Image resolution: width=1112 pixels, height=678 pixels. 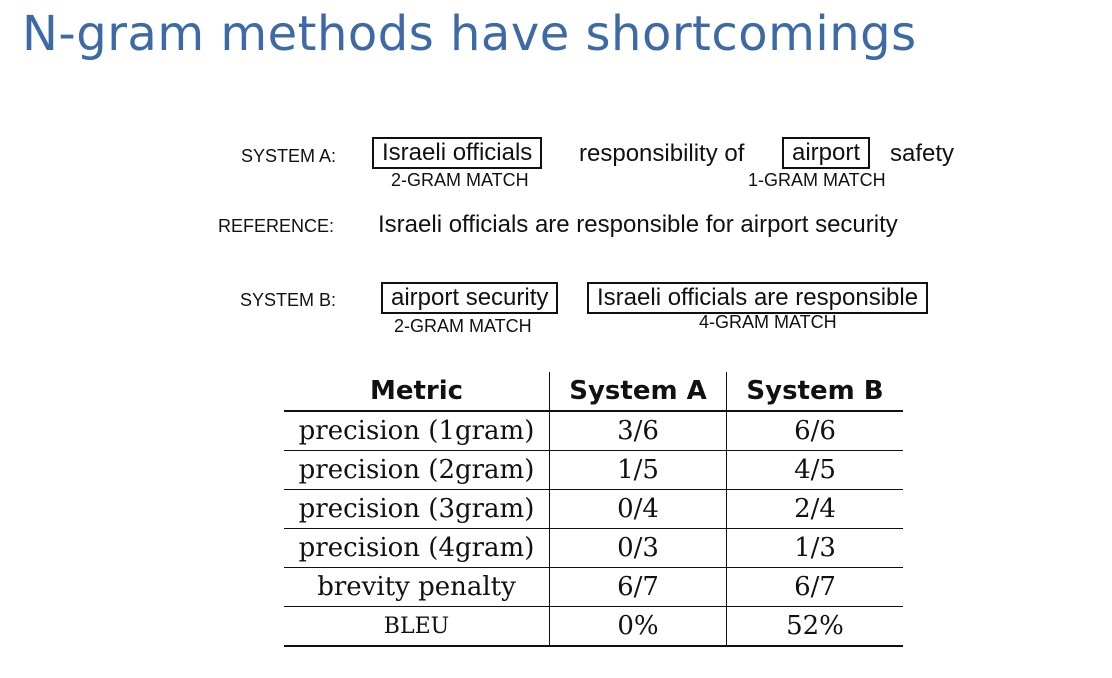 What do you see at coordinates (417, 509) in the screenshot?
I see `metric-cell: precision (3gram)` at bounding box center [417, 509].